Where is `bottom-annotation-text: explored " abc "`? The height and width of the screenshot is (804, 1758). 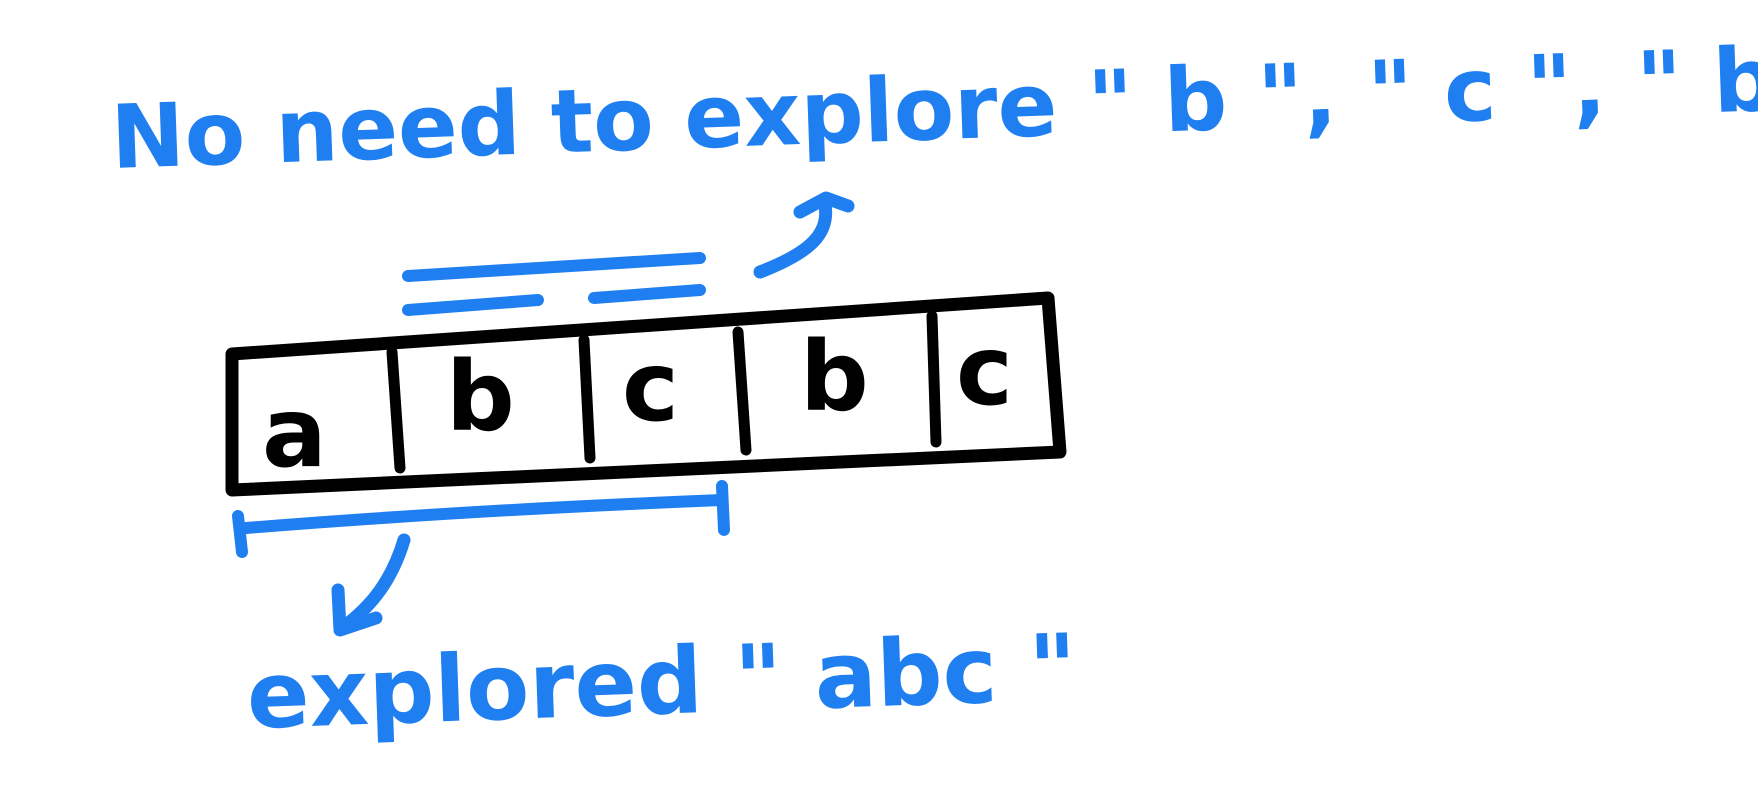 bottom-annotation-text: explored " abc " is located at coordinates (662, 682).